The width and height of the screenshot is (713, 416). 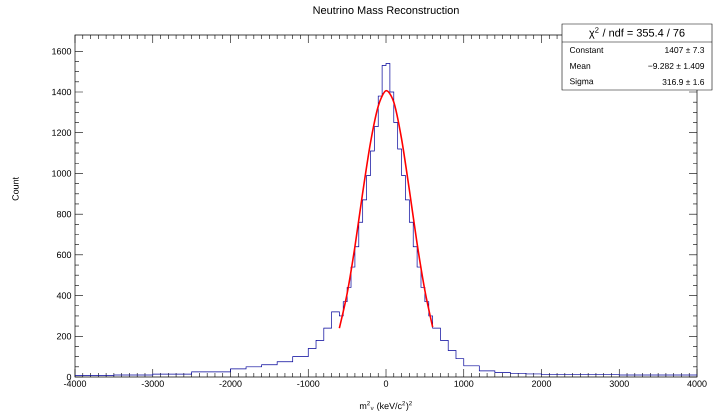 I want to click on annotation: Constant, so click(x=587, y=50).